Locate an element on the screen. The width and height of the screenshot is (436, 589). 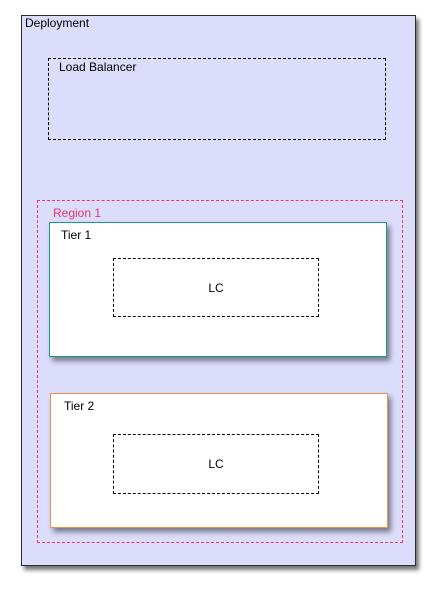
tier-2-lc-box: LC is located at coordinates (216, 464).